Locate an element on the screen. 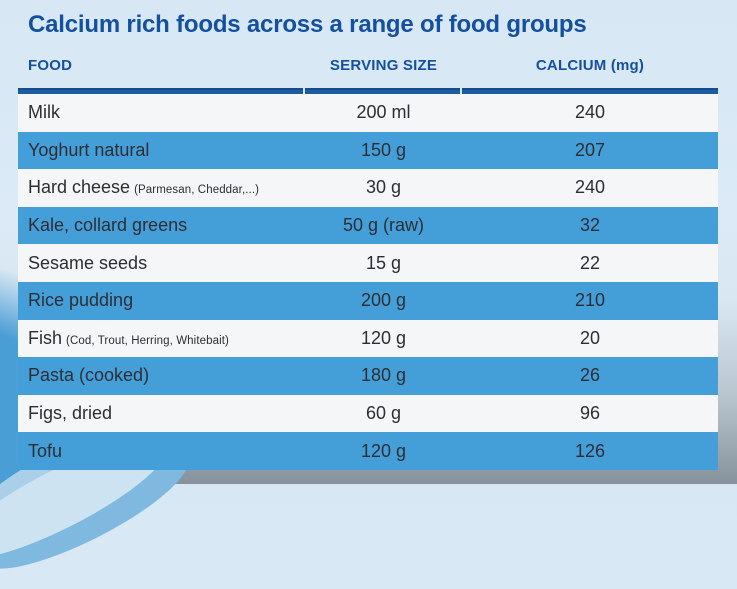 This screenshot has width=737, height=589. serving-cell: 60 g is located at coordinates (383, 413).